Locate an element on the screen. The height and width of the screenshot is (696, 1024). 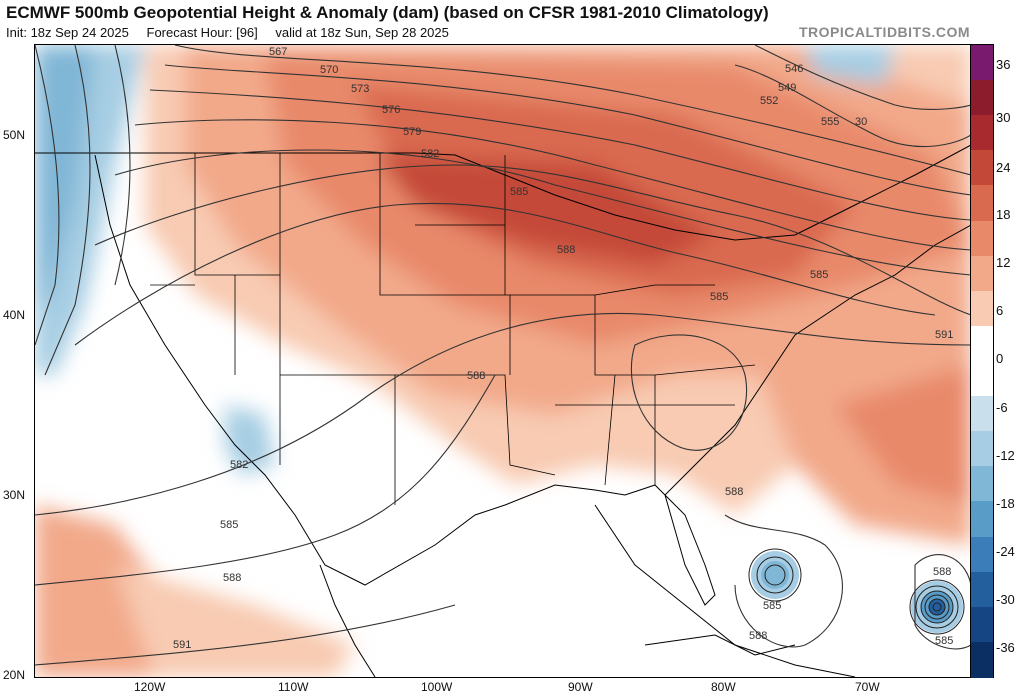
cyclone-contours is located at coordinates (856, 591).